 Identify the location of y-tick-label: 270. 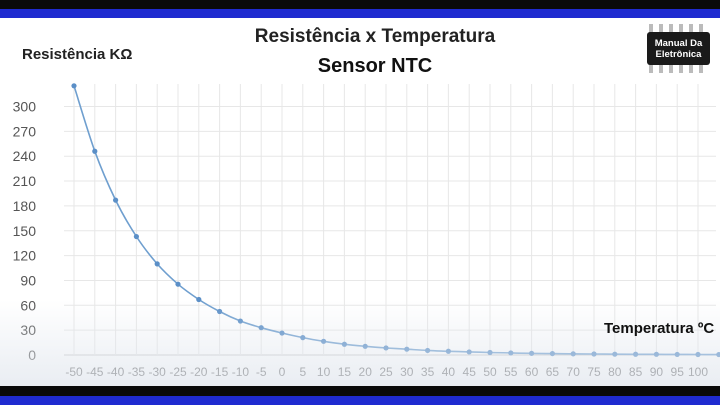
(25, 131).